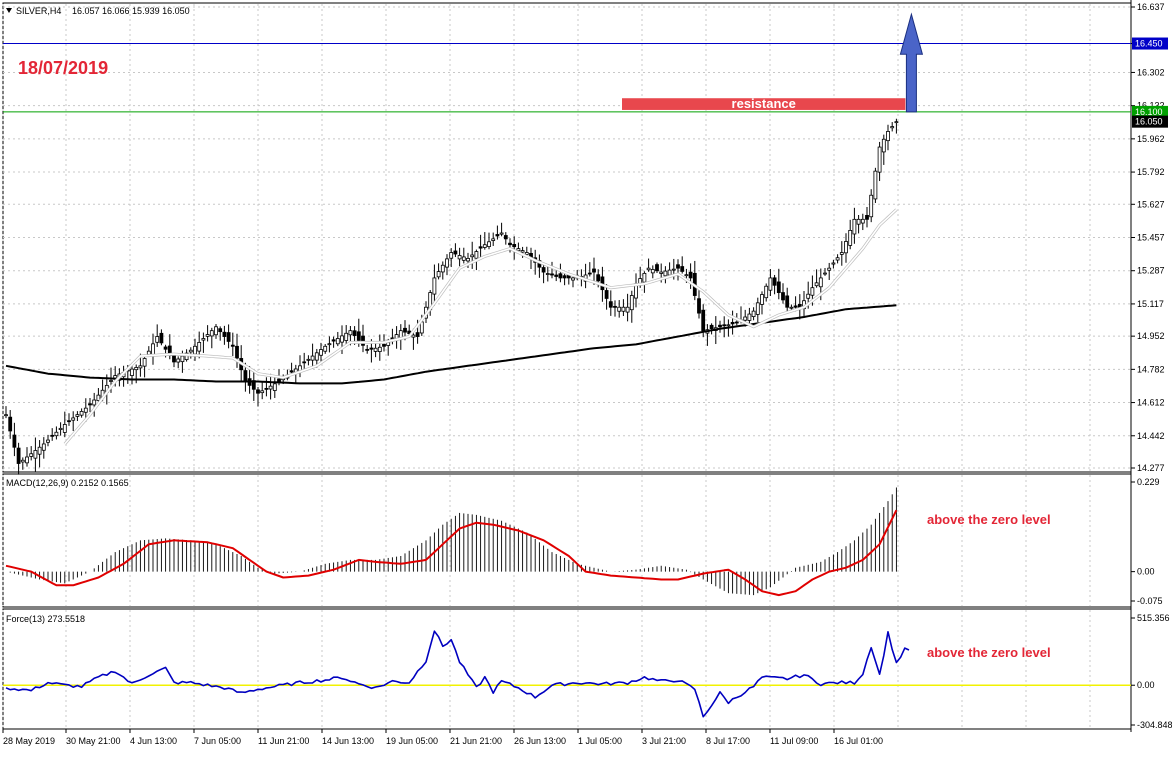  What do you see at coordinates (476, 741) in the screenshot?
I see `time-tick-label: 21 Jun 21:00` at bounding box center [476, 741].